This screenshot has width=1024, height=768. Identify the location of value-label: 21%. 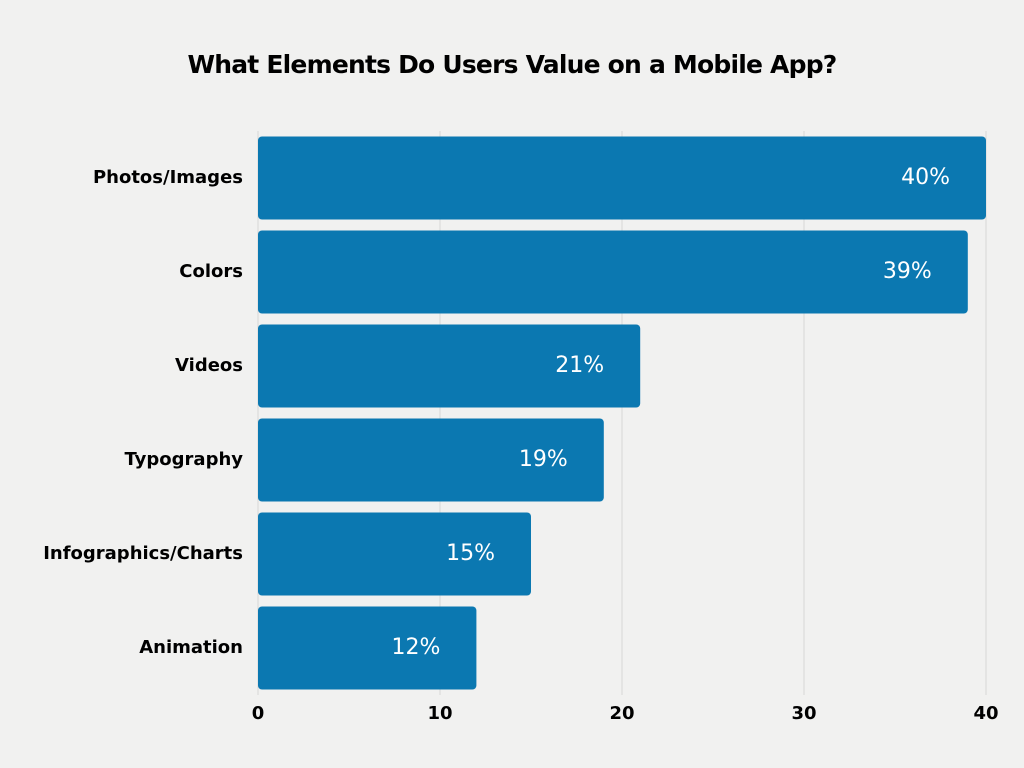
(579, 365).